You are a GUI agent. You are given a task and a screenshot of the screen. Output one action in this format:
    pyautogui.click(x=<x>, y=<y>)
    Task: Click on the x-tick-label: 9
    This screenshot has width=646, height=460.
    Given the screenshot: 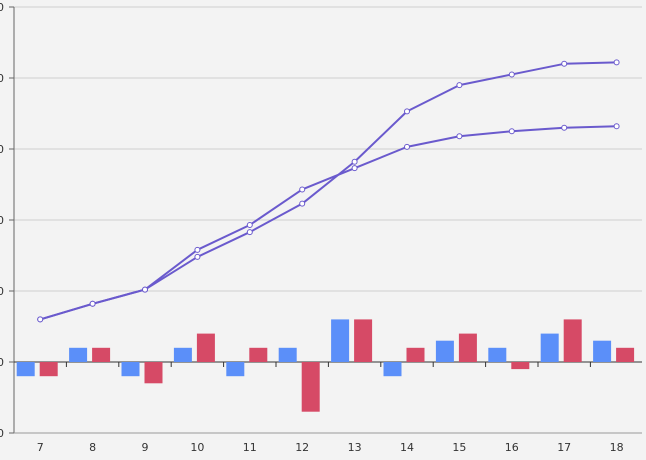 What is the action you would take?
    pyautogui.click(x=145, y=447)
    